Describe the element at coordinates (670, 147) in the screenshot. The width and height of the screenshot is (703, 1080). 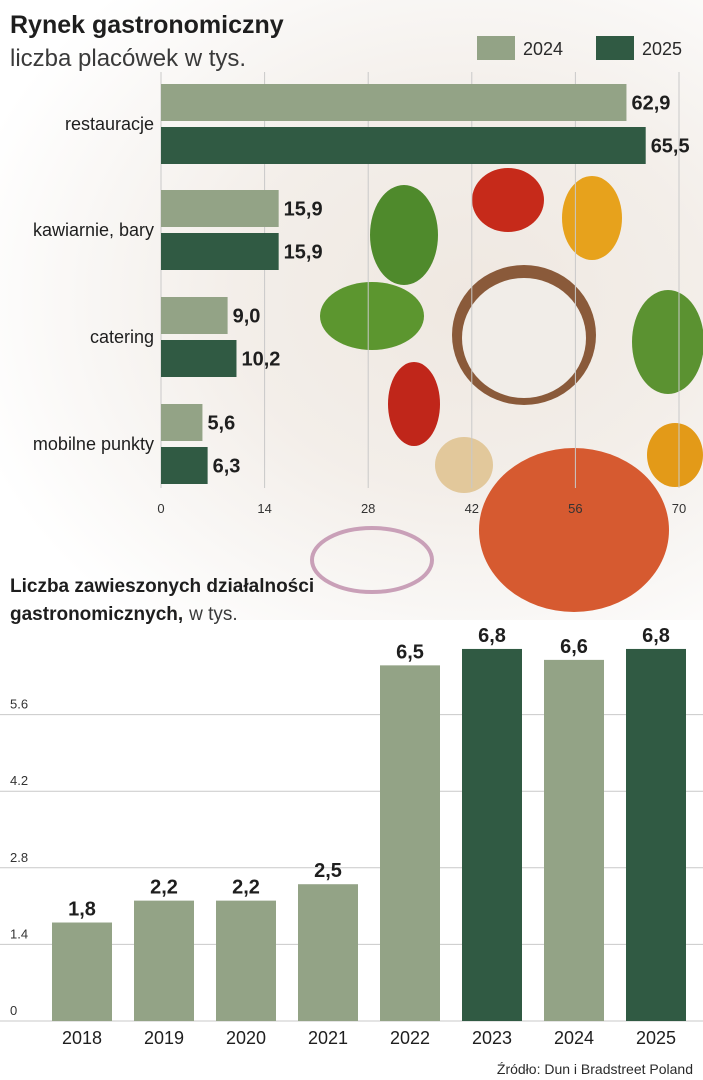
I see `chart1-value-label: 65,5` at that location.